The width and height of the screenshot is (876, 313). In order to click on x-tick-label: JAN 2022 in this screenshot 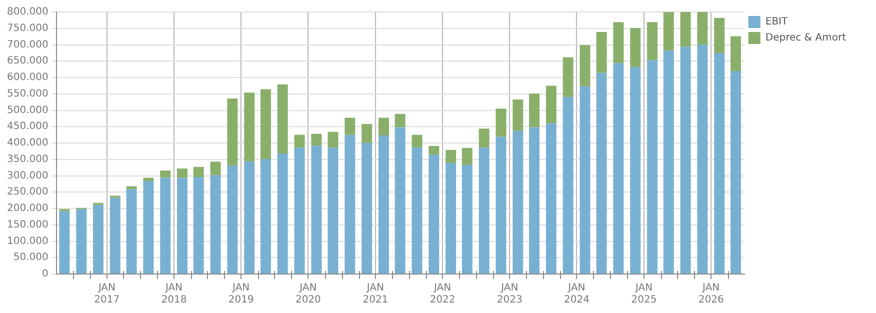, I will do `click(443, 294)`.